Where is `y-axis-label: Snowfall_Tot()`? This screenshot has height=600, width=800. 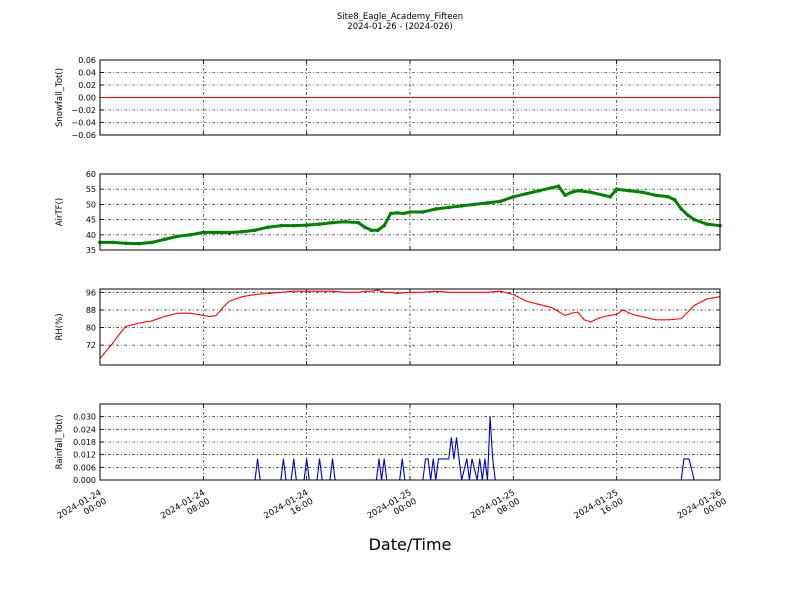
y-axis-label: Snowfall_Tot() is located at coordinates (60, 97).